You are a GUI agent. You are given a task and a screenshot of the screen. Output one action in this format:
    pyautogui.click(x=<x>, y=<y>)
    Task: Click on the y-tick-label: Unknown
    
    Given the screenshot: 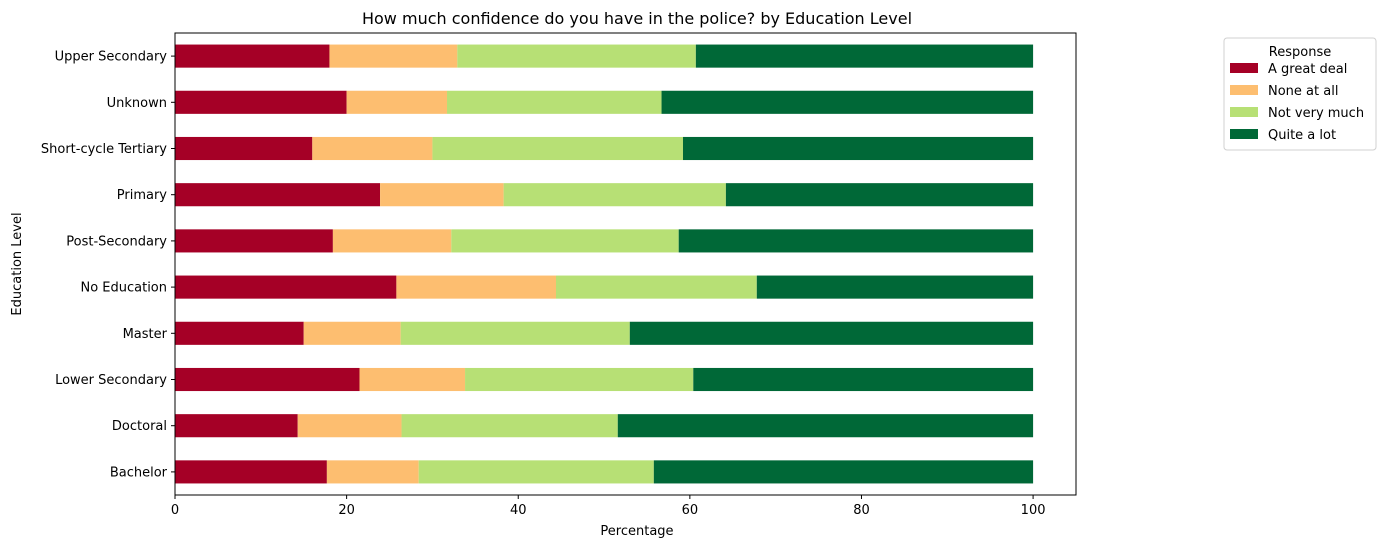 What is the action you would take?
    pyautogui.click(x=137, y=103)
    